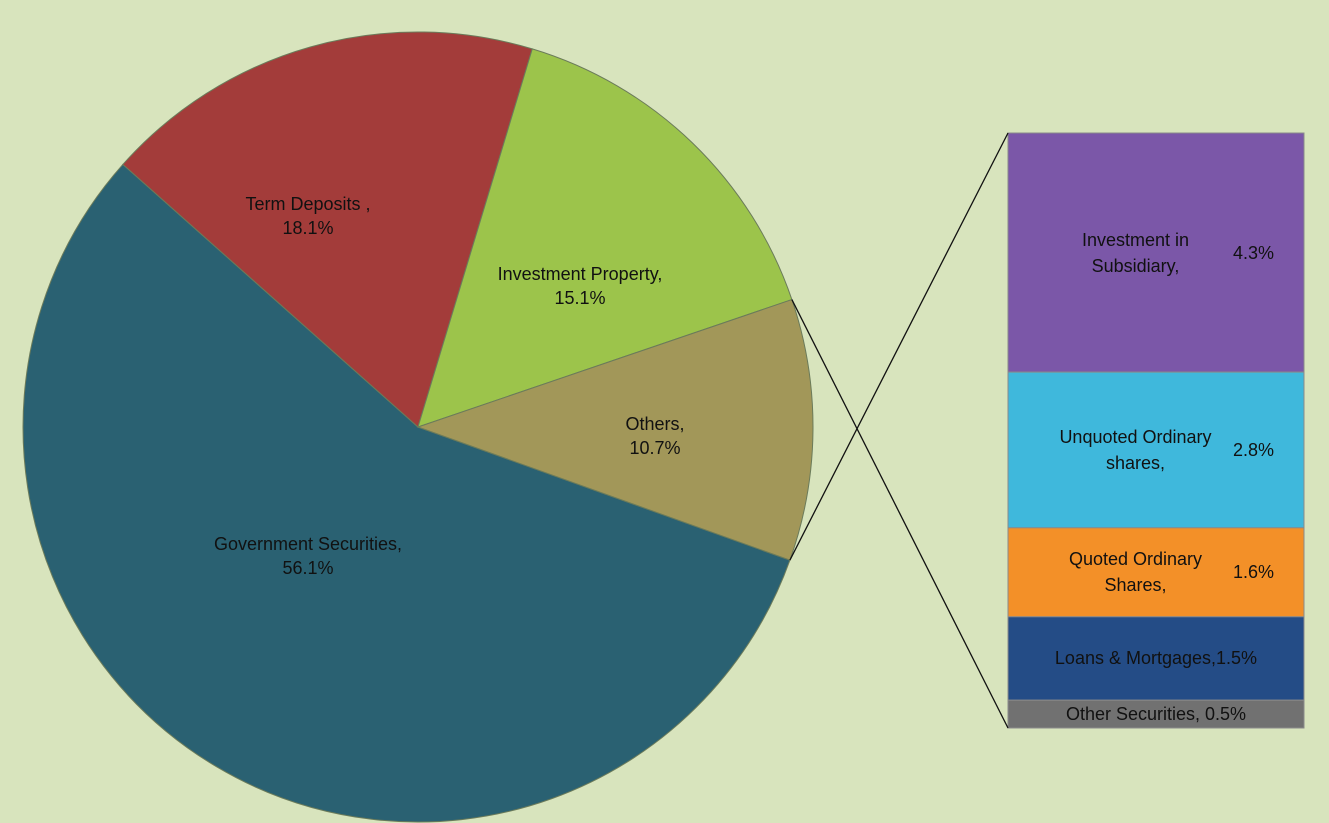  I want to click on bar-label: Other Securities, 0.5%, so click(1156, 714).